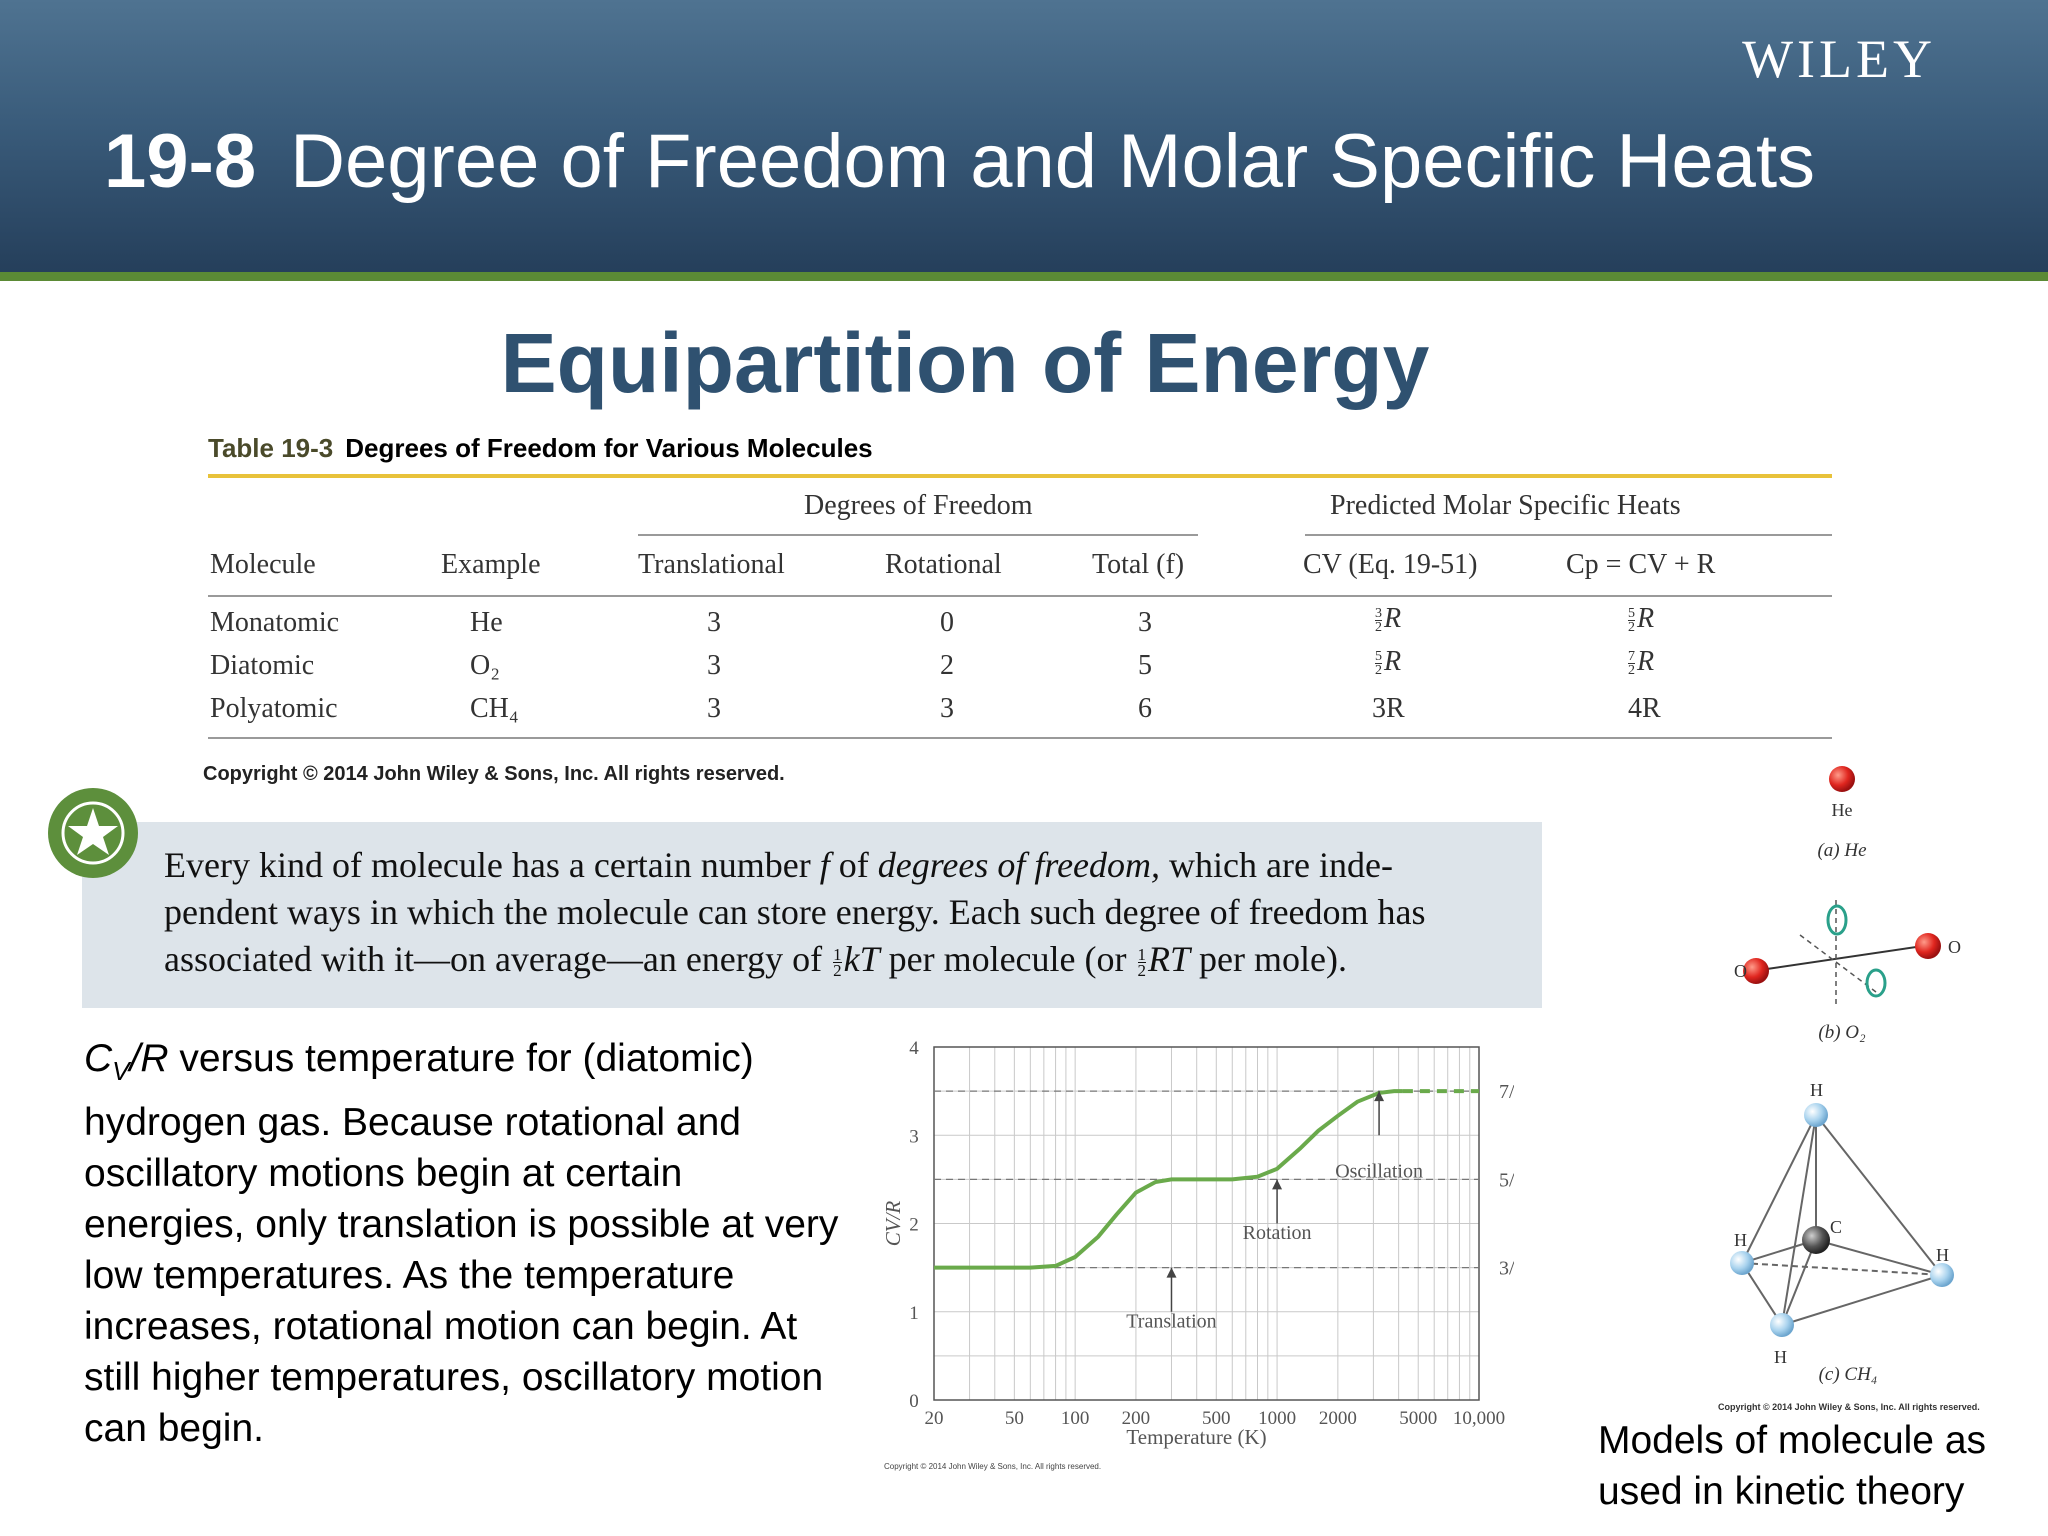 Image resolution: width=2048 pixels, height=1536 pixels. What do you see at coordinates (1216, 1418) in the screenshot?
I see `x-tick-label: 500` at bounding box center [1216, 1418].